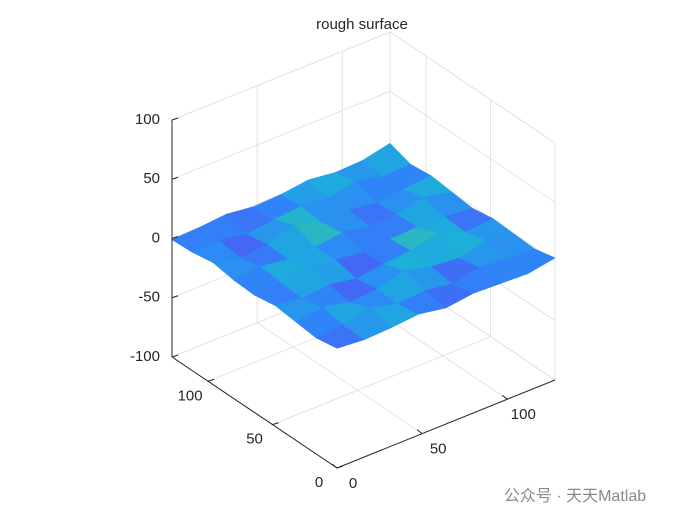  What do you see at coordinates (151, 178) in the screenshot?
I see `z-tick-label: 50` at bounding box center [151, 178].